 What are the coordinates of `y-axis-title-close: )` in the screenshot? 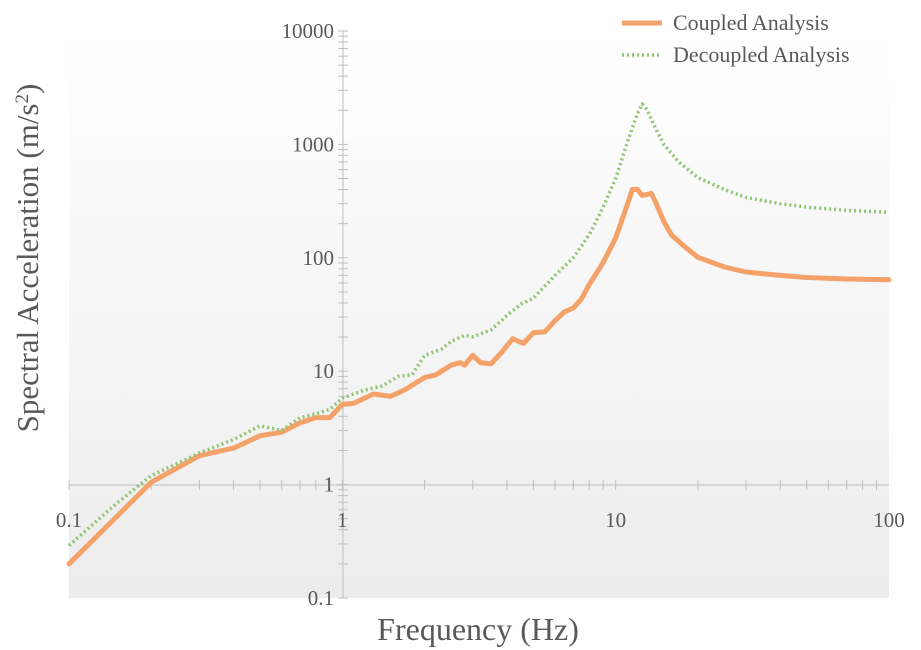 It's located at (27, 89).